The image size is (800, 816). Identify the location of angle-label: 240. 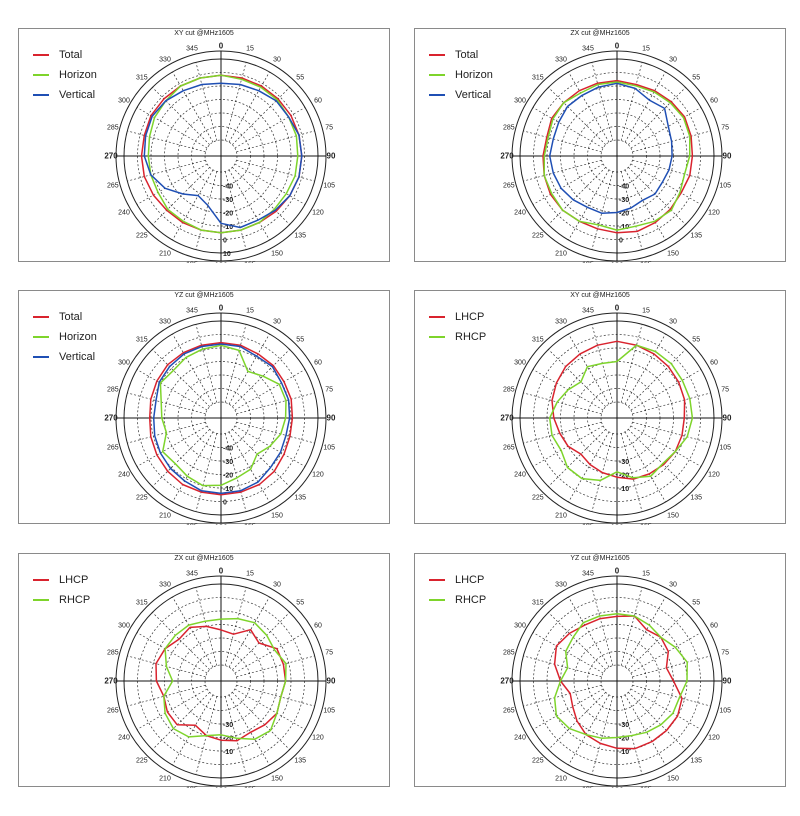
(520, 475).